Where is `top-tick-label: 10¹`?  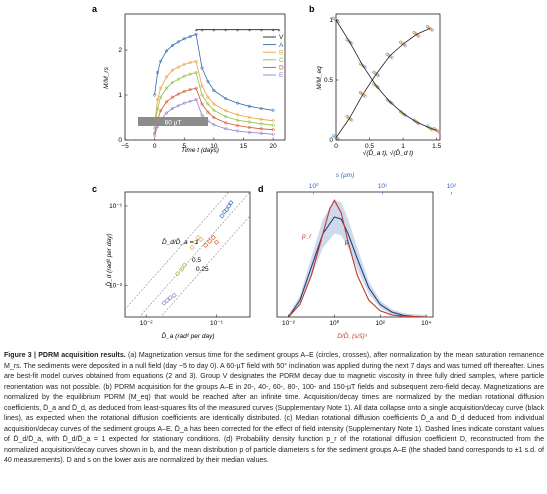 top-tick-label: 10¹ is located at coordinates (383, 186).